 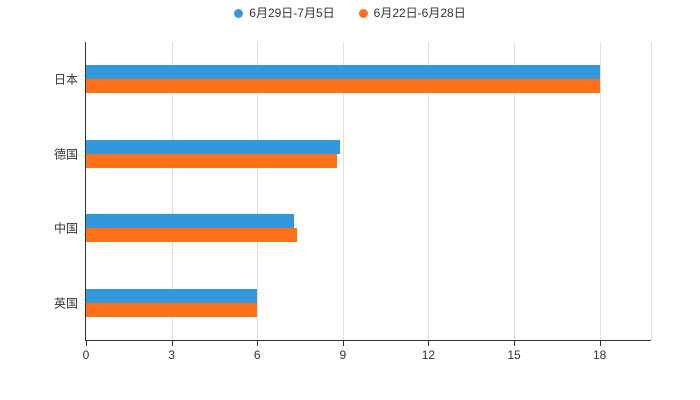 I want to click on bar-series-0-日本, so click(x=343, y=72).